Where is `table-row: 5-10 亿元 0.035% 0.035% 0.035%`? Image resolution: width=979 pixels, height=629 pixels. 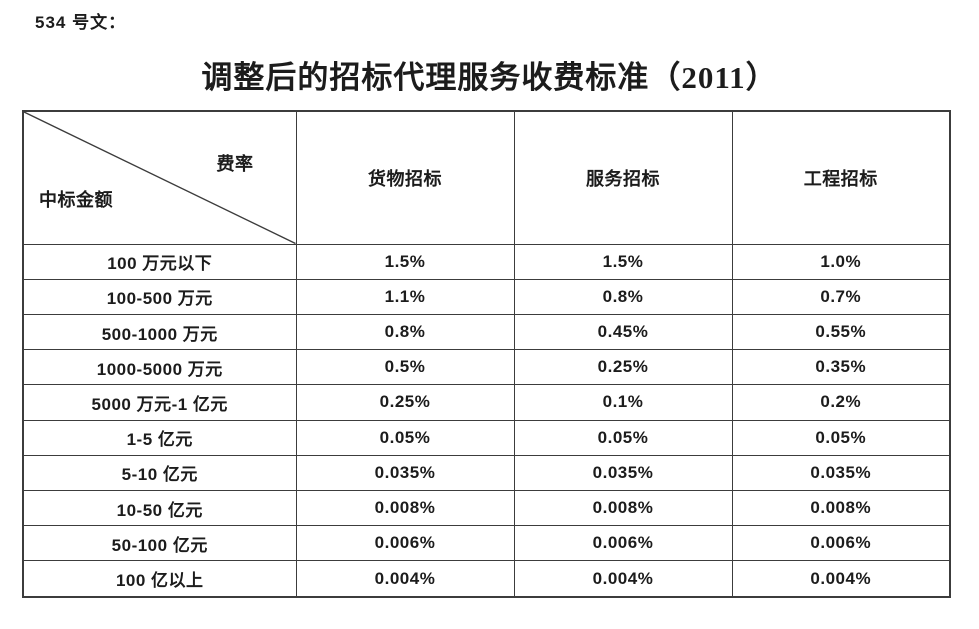 table-row: 5-10 亿元 0.035% 0.035% 0.035% is located at coordinates (486, 473).